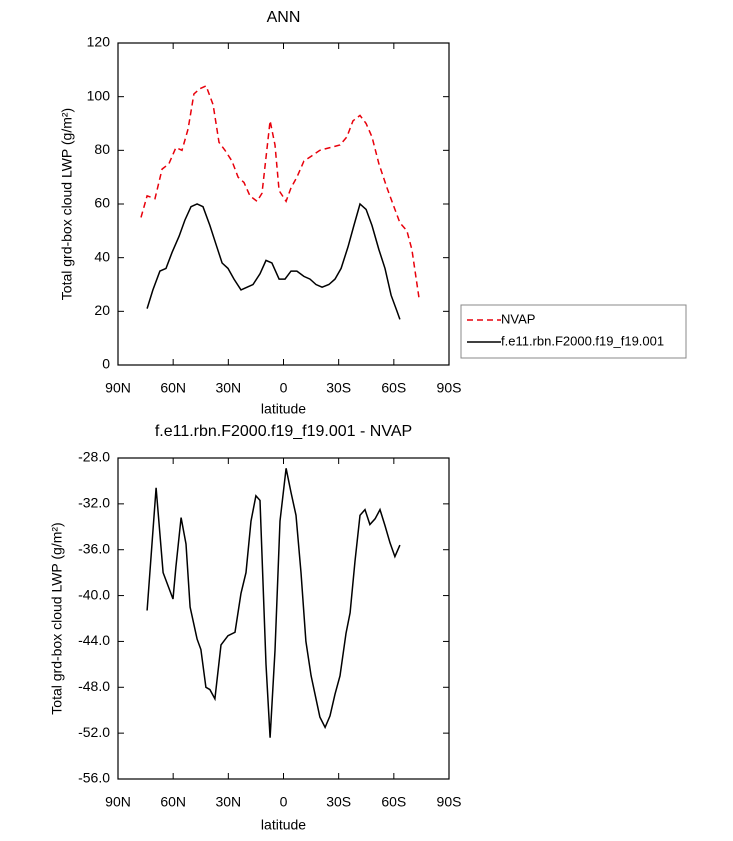  Describe the element at coordinates (106, 364) in the screenshot. I see `y-tick-label: 0` at that location.